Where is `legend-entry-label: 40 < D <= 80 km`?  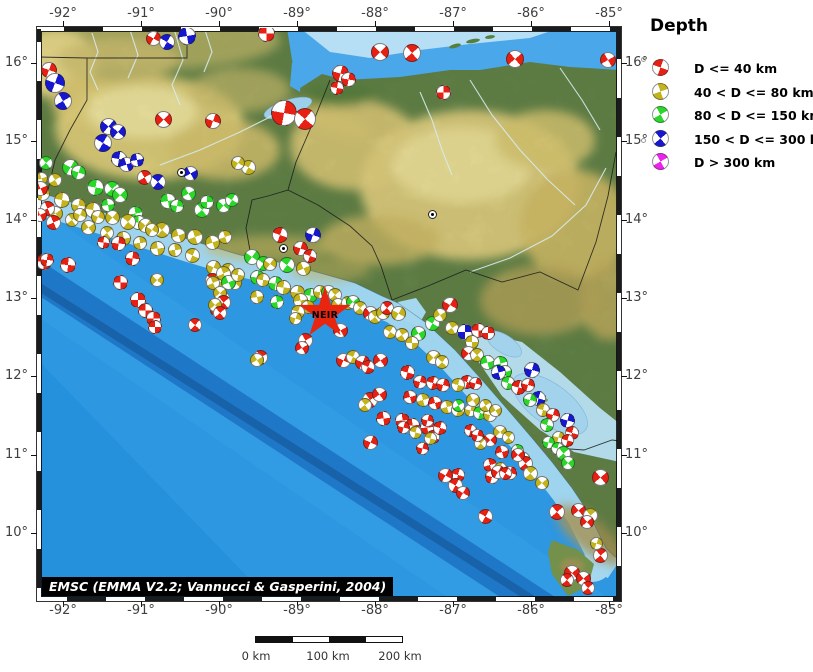 legend-entry-label: 40 < D <= 80 km is located at coordinates (753, 92).